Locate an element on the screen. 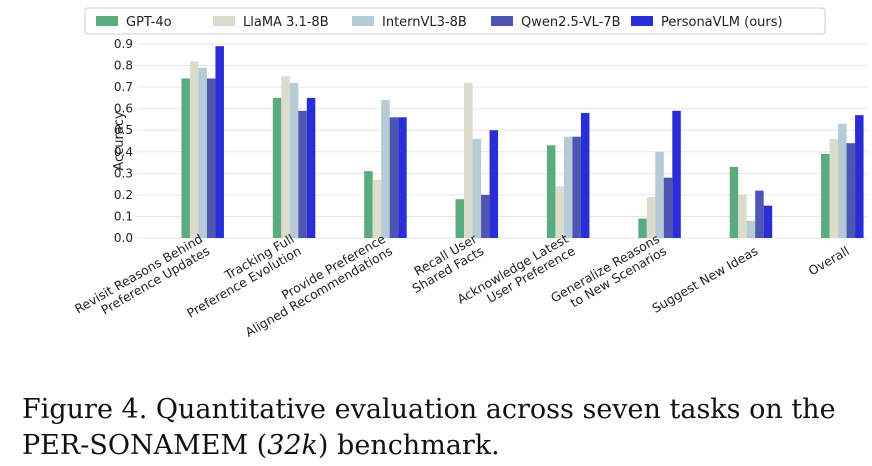  legend-label: LlaMA 3.1-8B is located at coordinates (286, 22).